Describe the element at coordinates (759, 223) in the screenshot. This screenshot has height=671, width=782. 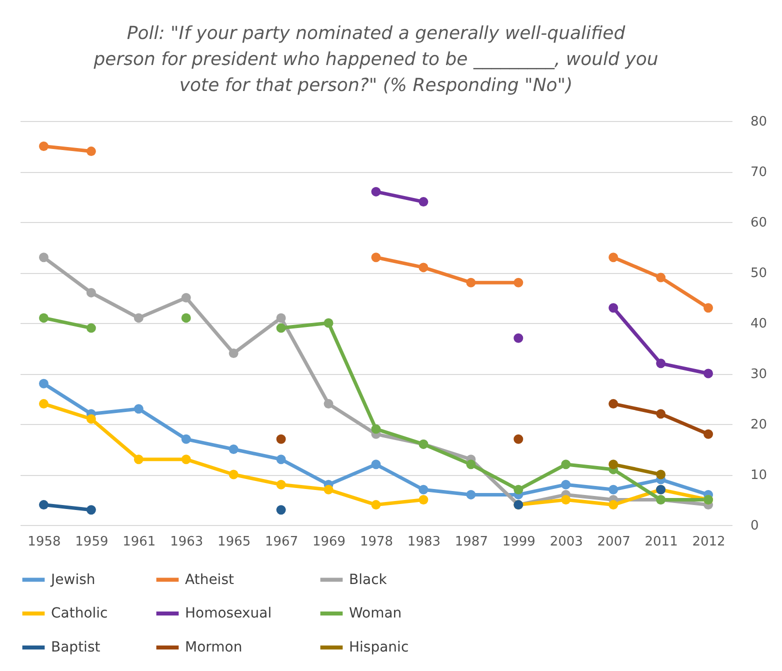
I see `y-tick-label: 60` at that location.